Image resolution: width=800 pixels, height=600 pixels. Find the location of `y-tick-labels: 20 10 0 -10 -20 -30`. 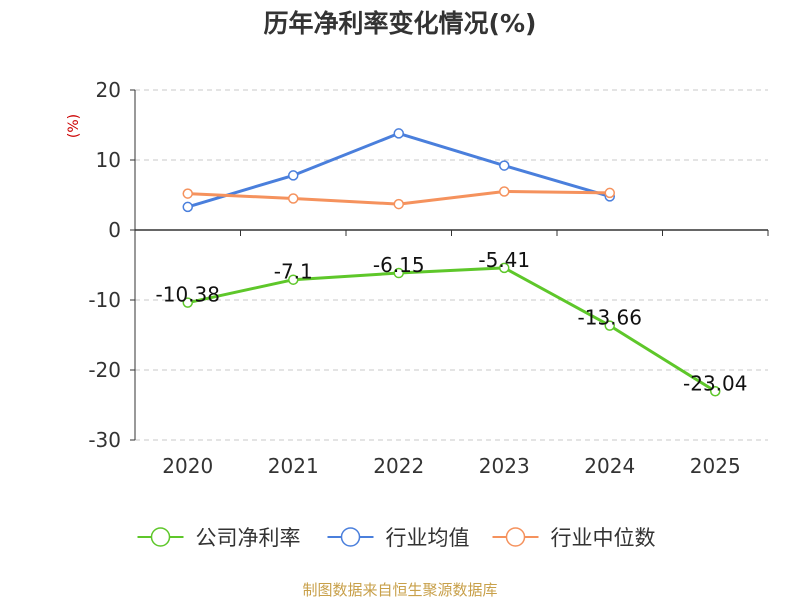

y-tick-labels: 20 10 0 -10 -20 -30 is located at coordinates (104, 265).